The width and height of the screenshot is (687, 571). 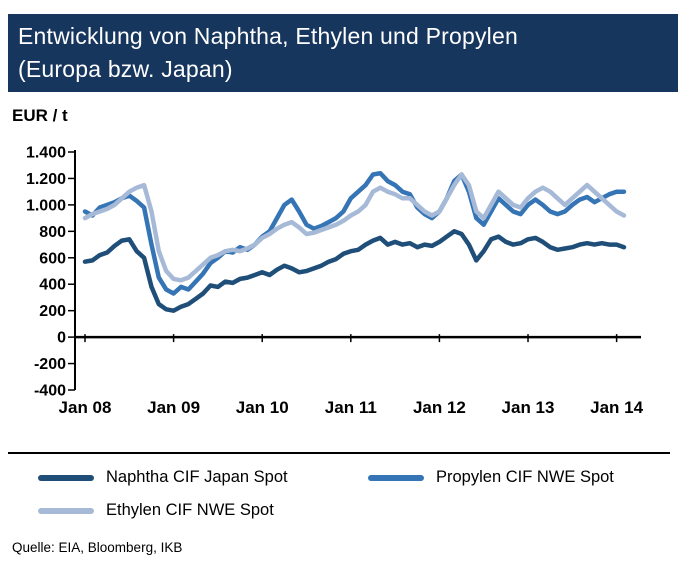 What do you see at coordinates (52, 258) in the screenshot?
I see `svg-text: 600` at bounding box center [52, 258].